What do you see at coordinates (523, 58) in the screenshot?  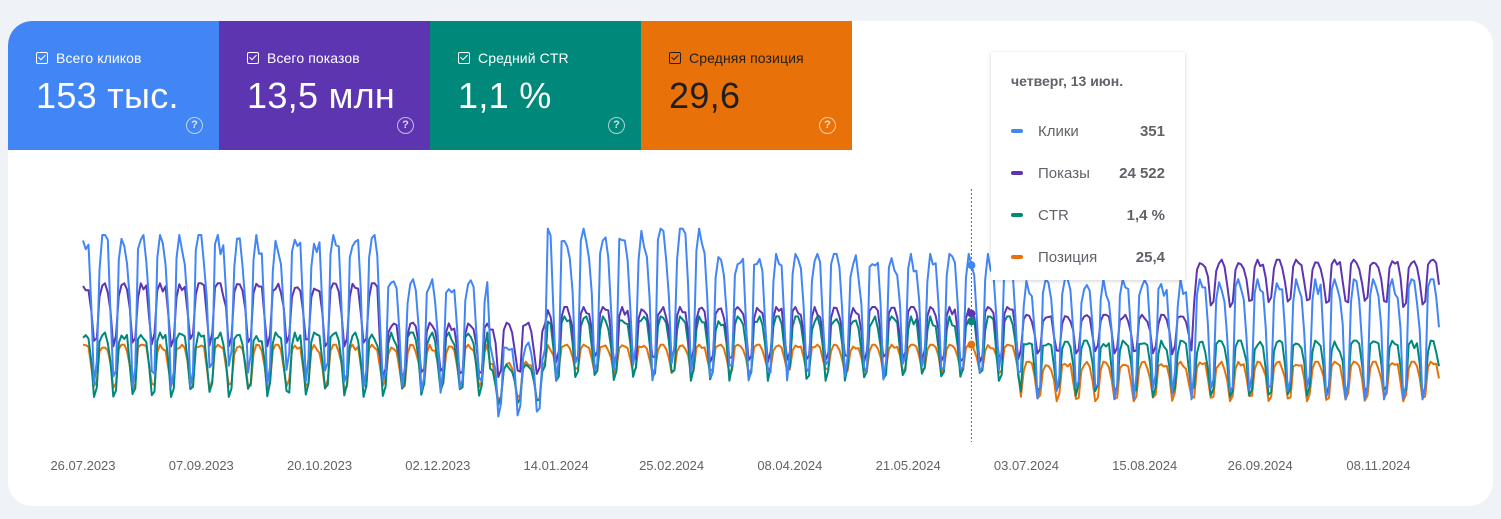 I see `tile-label: Средний CTR` at bounding box center [523, 58].